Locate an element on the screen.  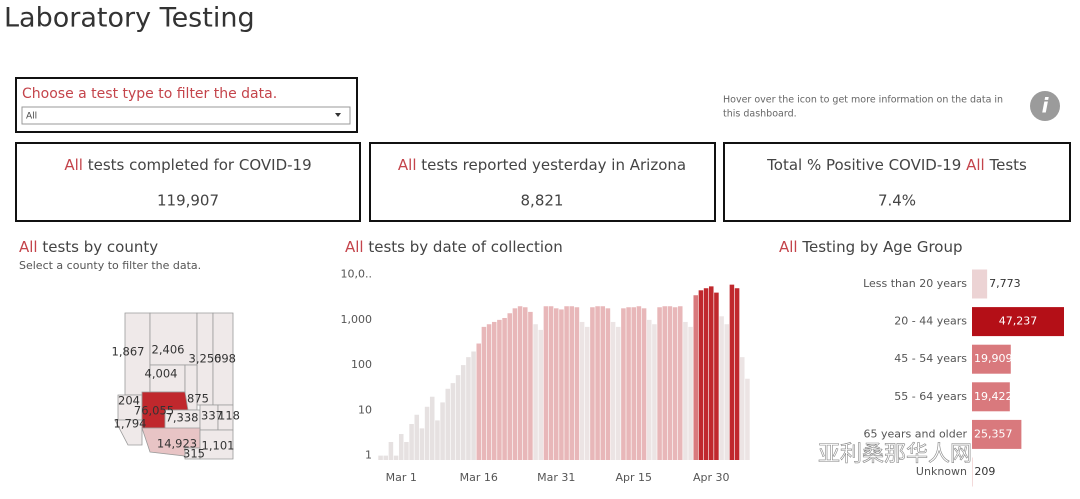
section-subtitle: Select a county to filter the data. is located at coordinates (110, 265).